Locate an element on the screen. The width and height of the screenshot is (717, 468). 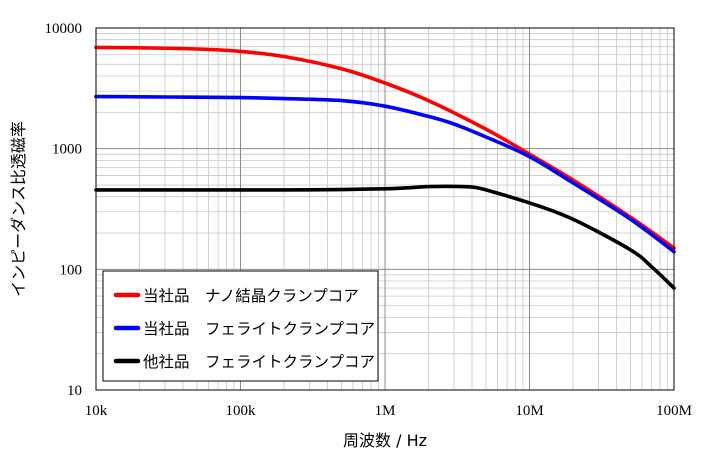
x-tick-label: 100k is located at coordinates (241, 411).